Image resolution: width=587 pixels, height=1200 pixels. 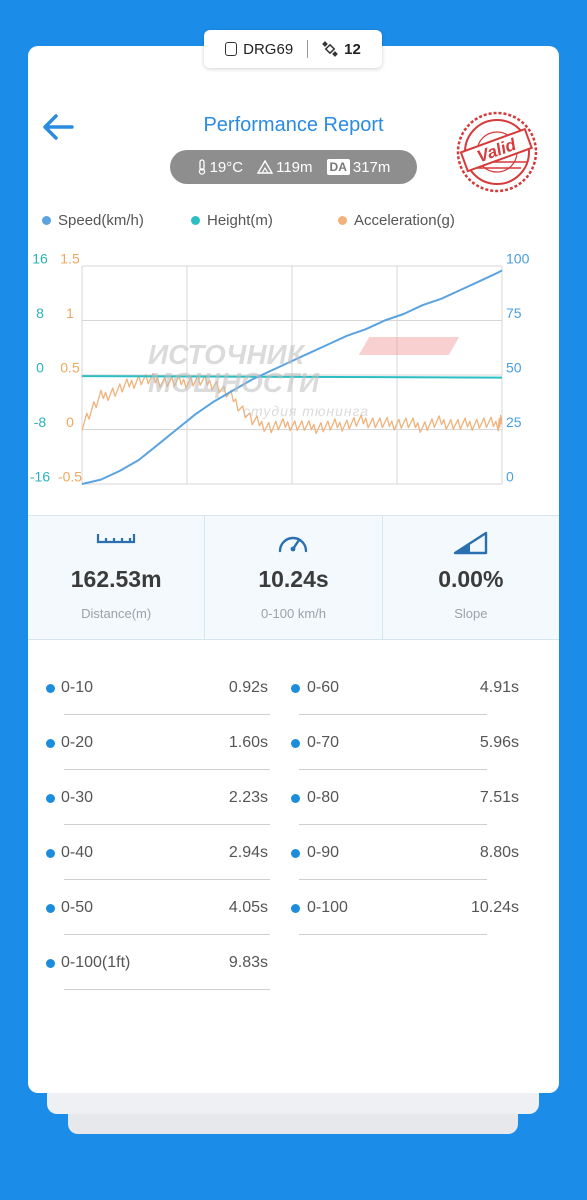 What do you see at coordinates (499, 742) in the screenshot?
I see `split-time: 5.96s` at bounding box center [499, 742].